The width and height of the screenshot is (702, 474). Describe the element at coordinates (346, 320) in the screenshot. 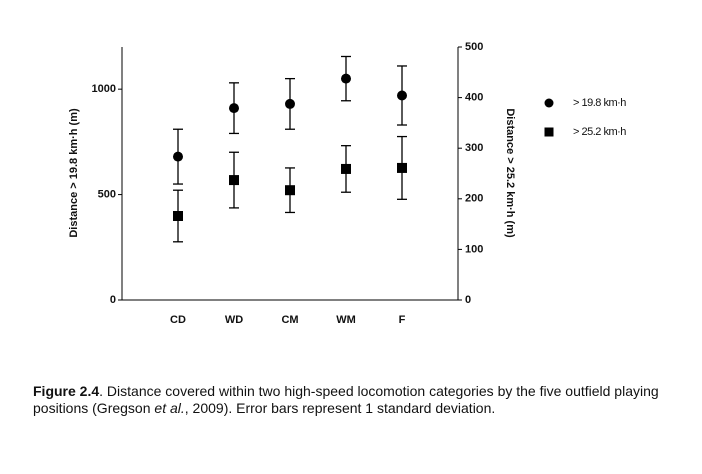

I see `x-tick-label: WM` at that location.